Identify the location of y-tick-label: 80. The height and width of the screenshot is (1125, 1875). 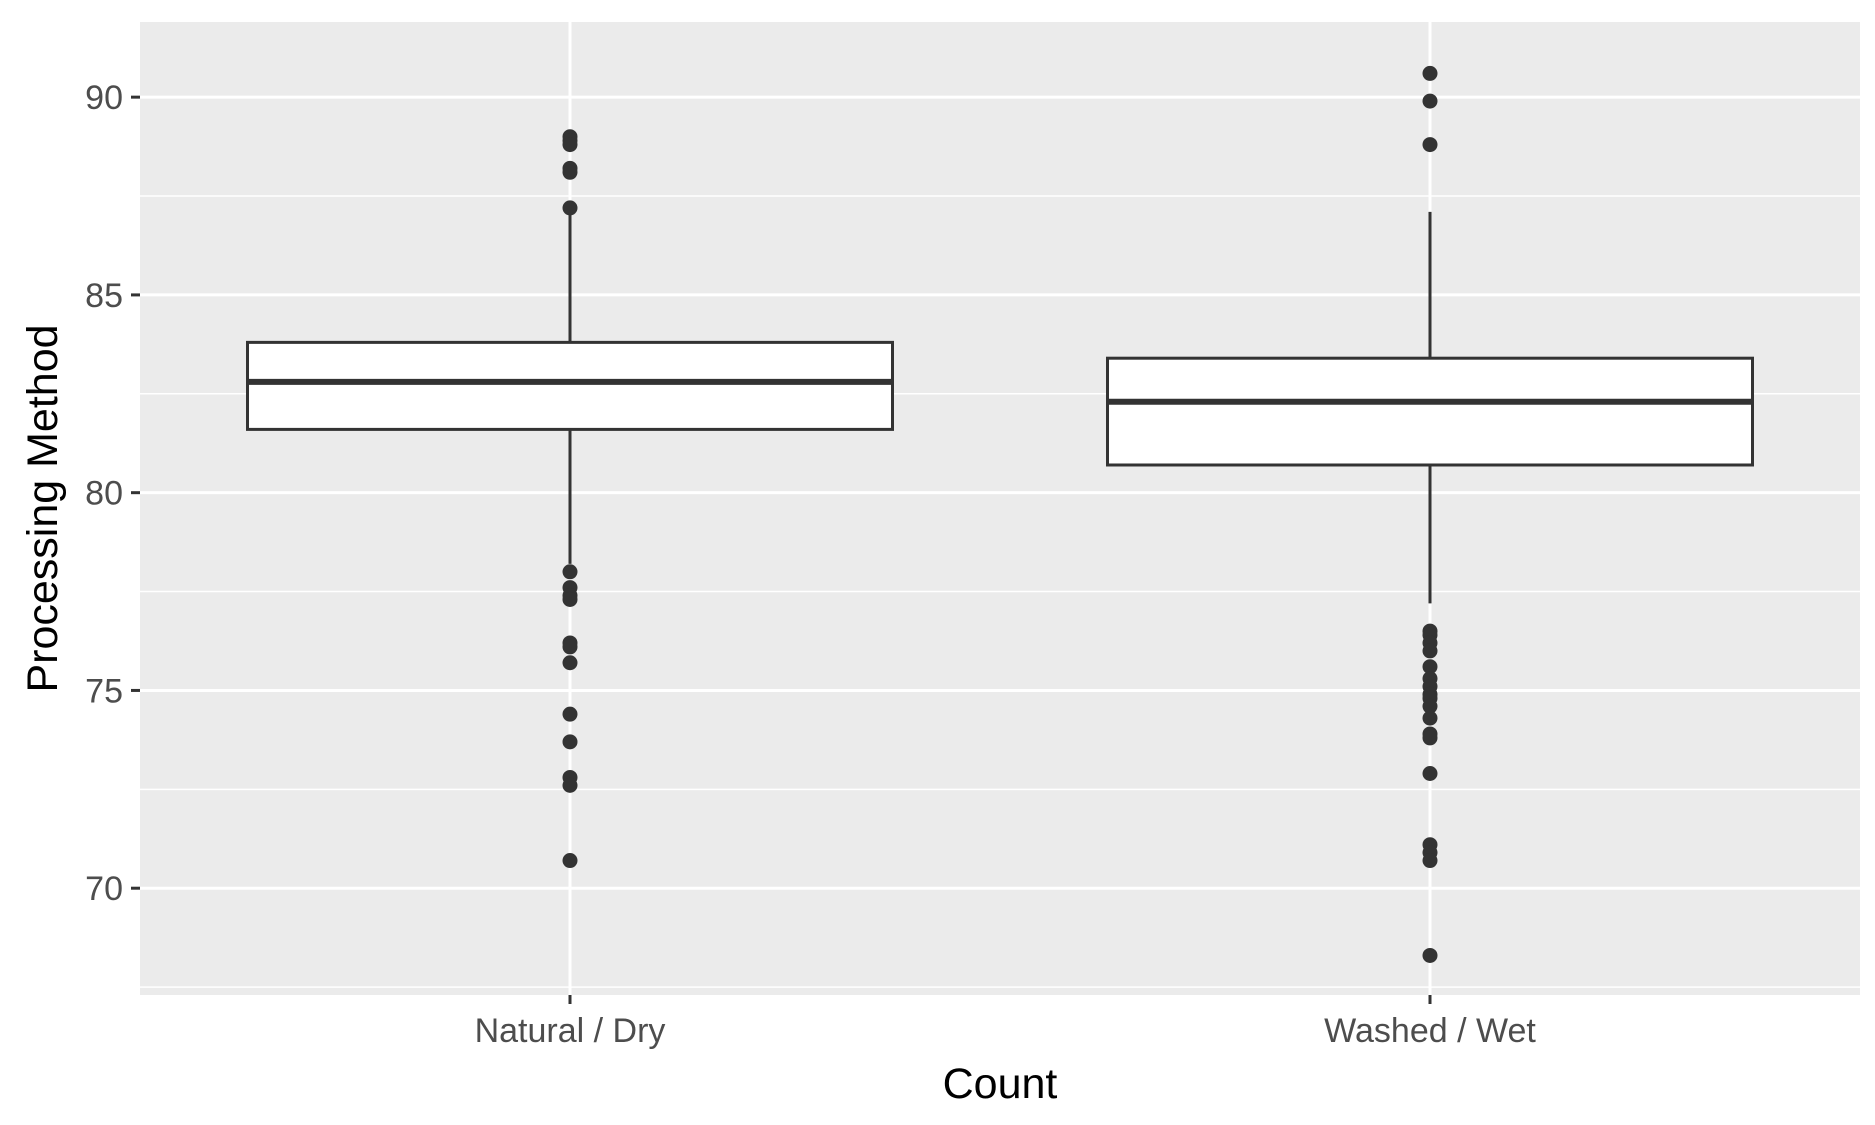
(104, 494).